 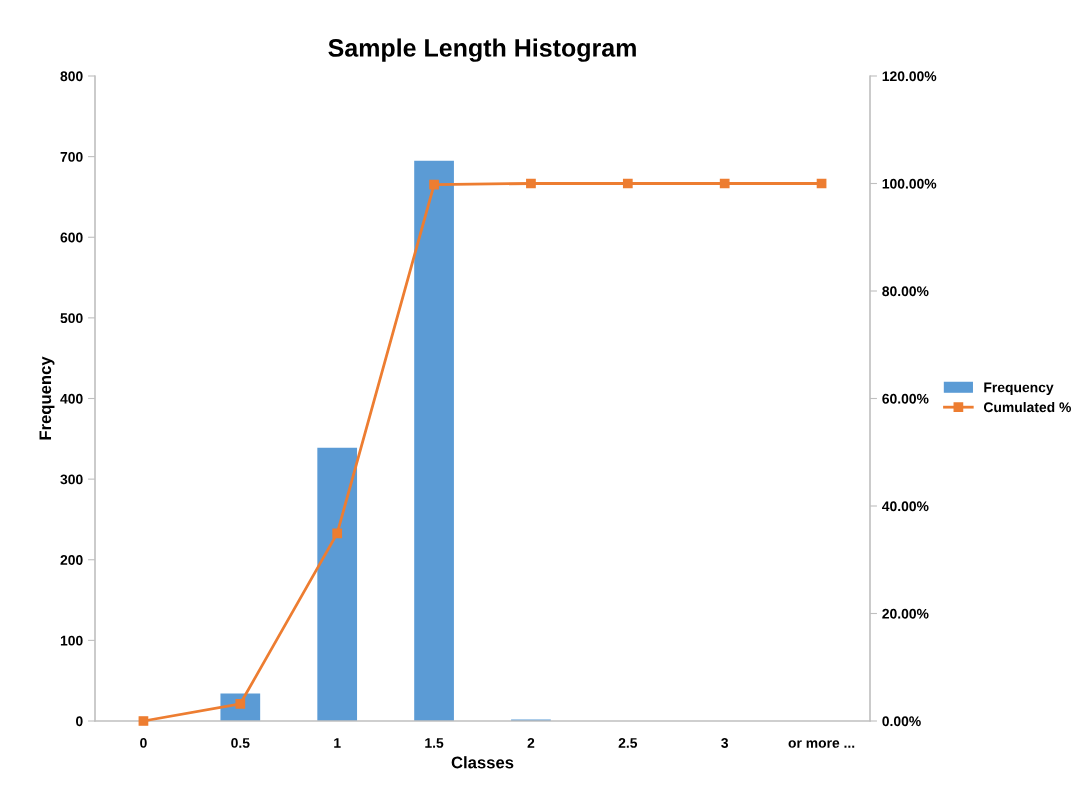 What do you see at coordinates (71, 640) in the screenshot?
I see `y-tick-label: 100` at bounding box center [71, 640].